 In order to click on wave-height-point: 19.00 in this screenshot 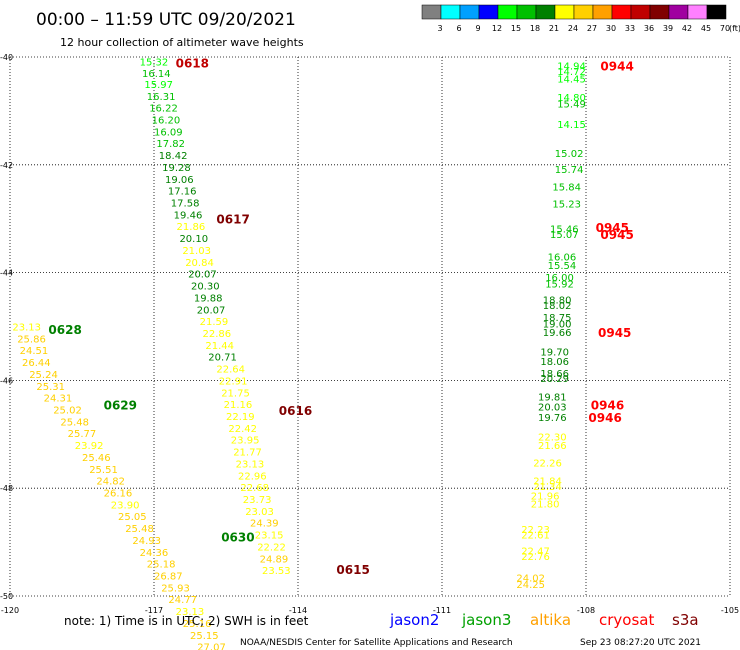, I will do `click(557, 324)`.